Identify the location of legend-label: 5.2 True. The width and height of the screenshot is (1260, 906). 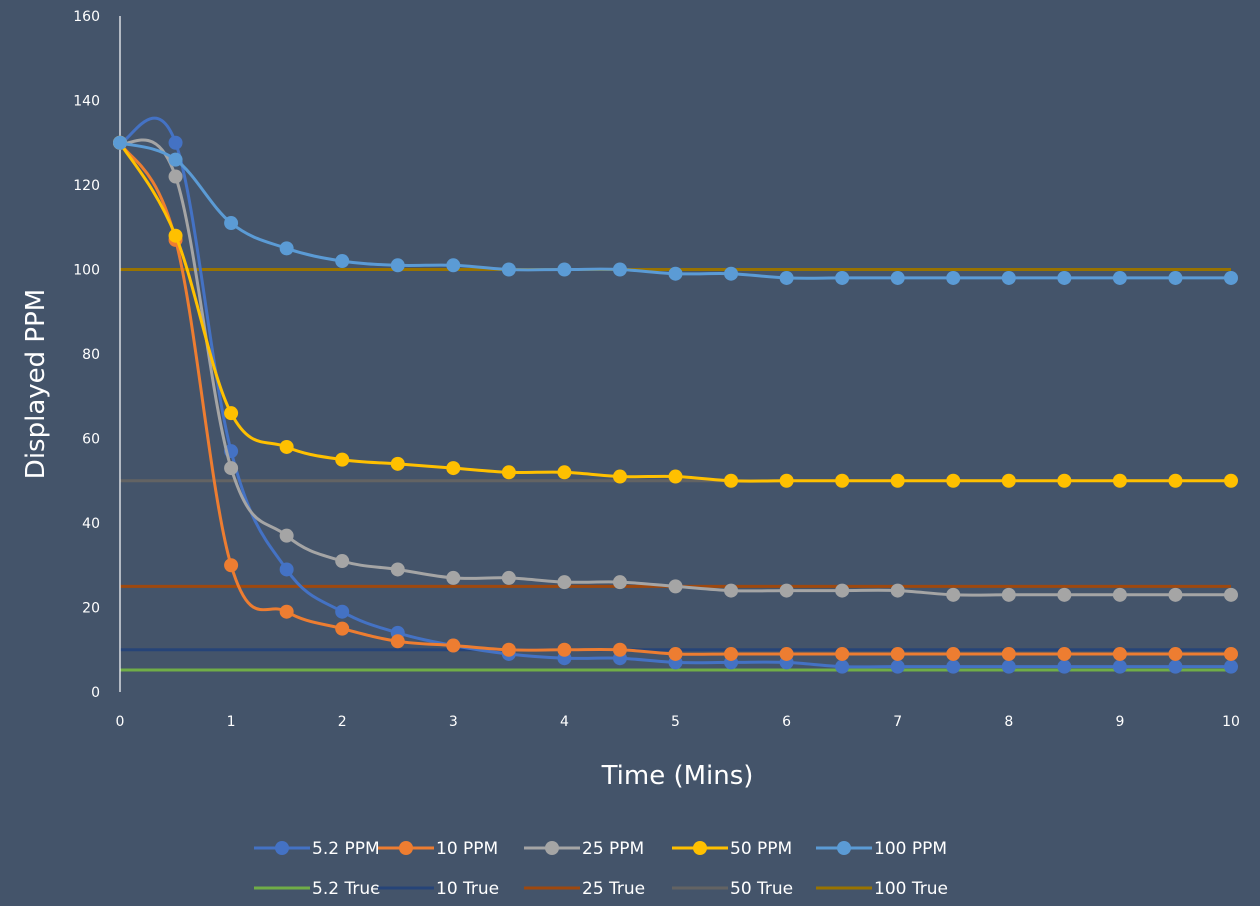
(346, 889).